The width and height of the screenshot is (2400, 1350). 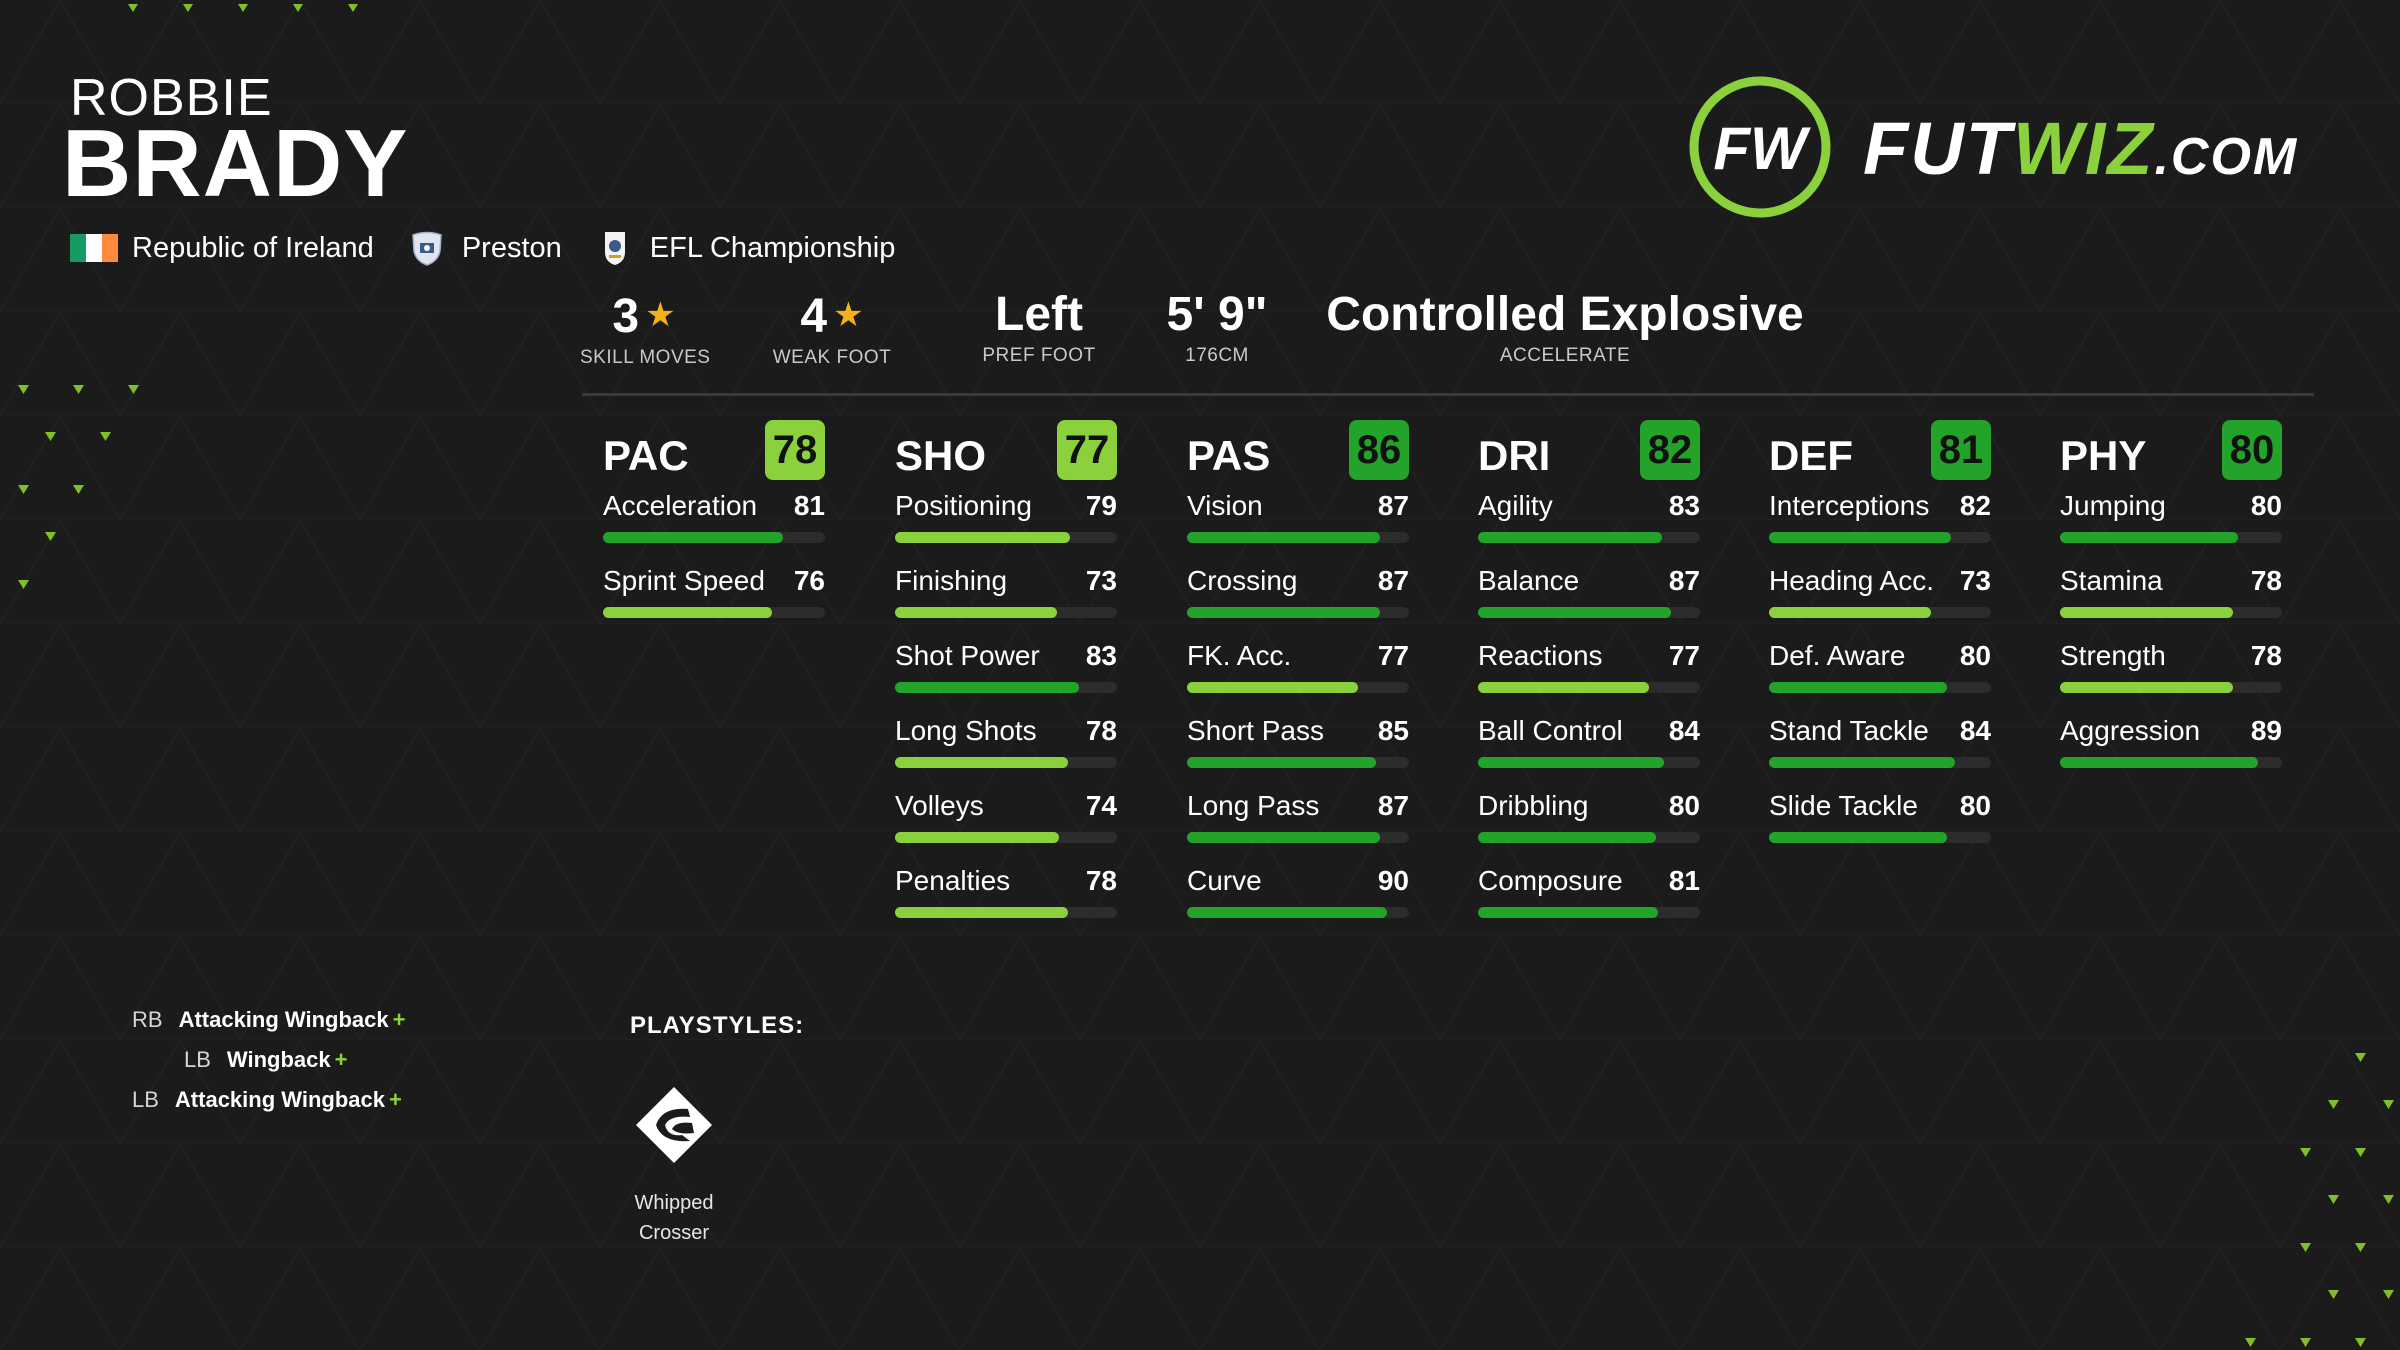 What do you see at coordinates (1224, 880) in the screenshot?
I see `stat-name: Curve` at bounding box center [1224, 880].